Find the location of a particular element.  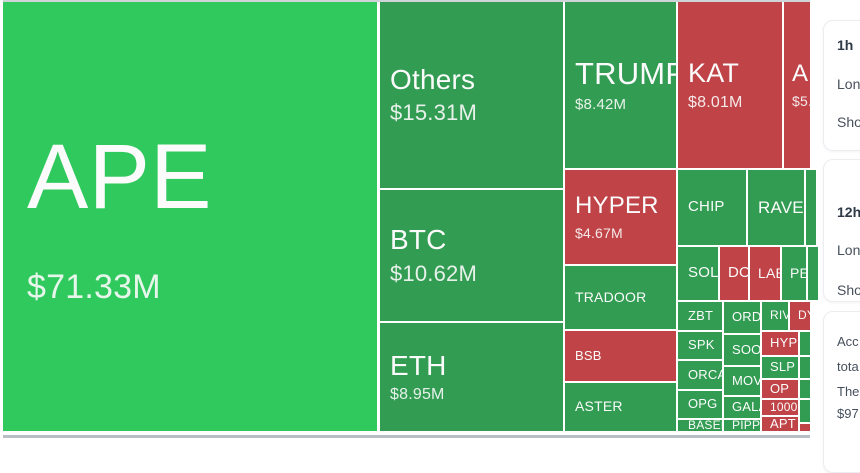

cell-symbol: 1000 is located at coordinates (784, 407).